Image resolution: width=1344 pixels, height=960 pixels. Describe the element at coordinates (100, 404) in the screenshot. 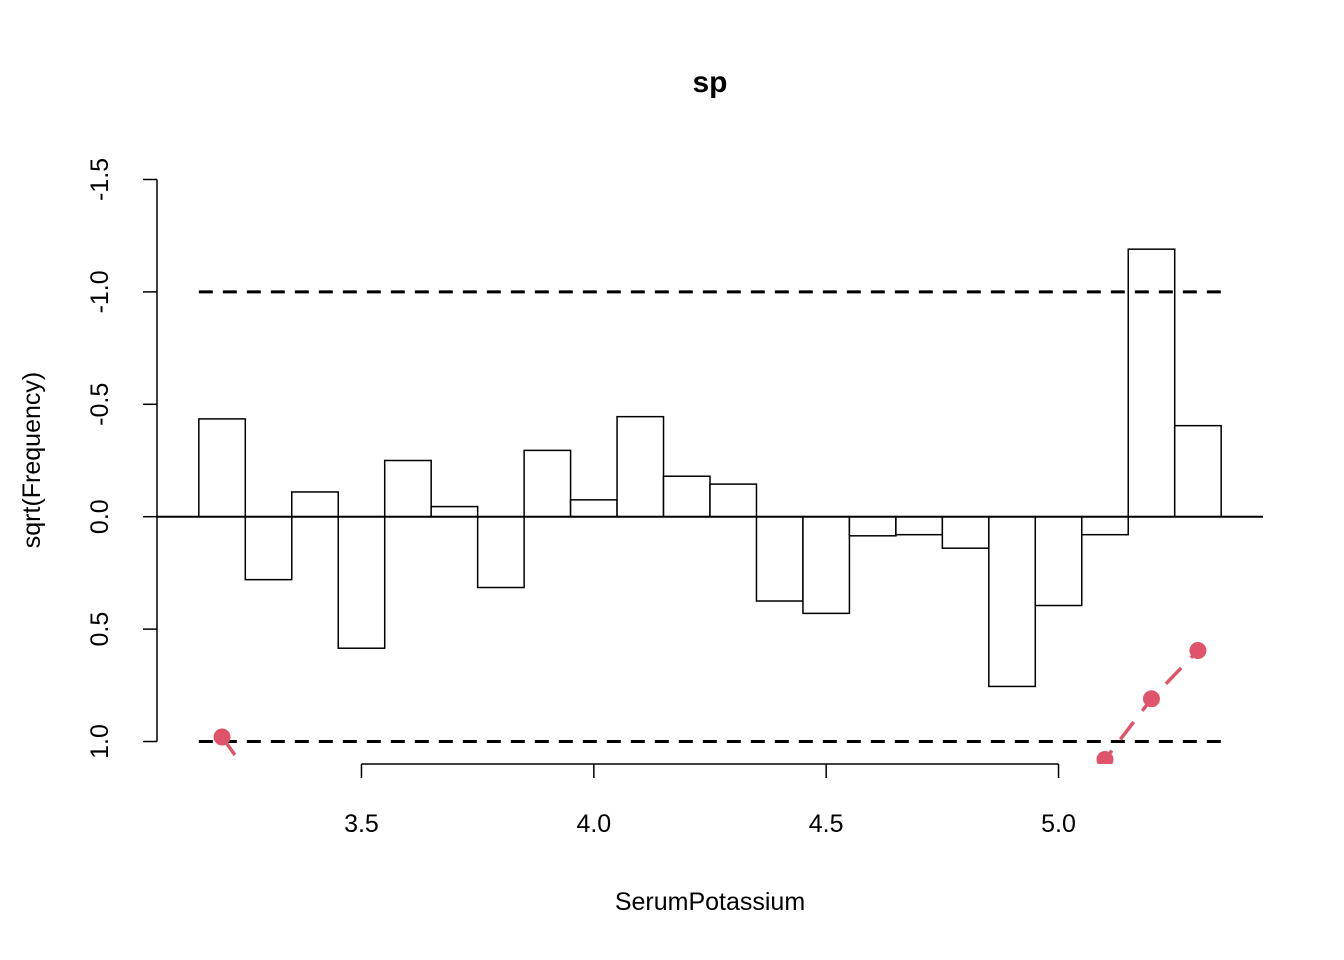

I see `y-tick-label: -0.5` at that location.